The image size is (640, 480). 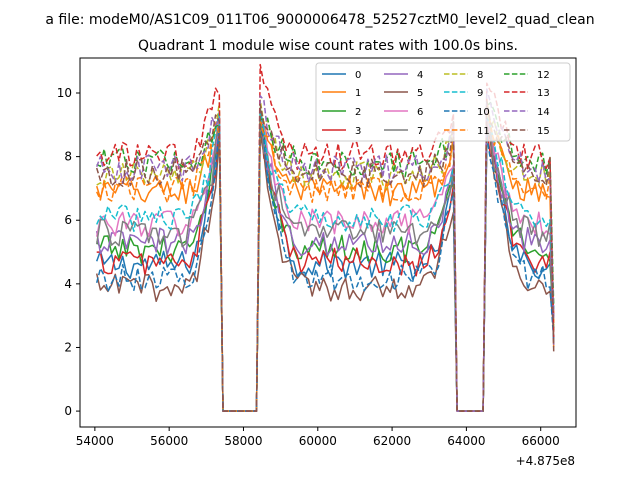 What do you see at coordinates (543, 75) in the screenshot?
I see `legend-label-12: 12` at bounding box center [543, 75].